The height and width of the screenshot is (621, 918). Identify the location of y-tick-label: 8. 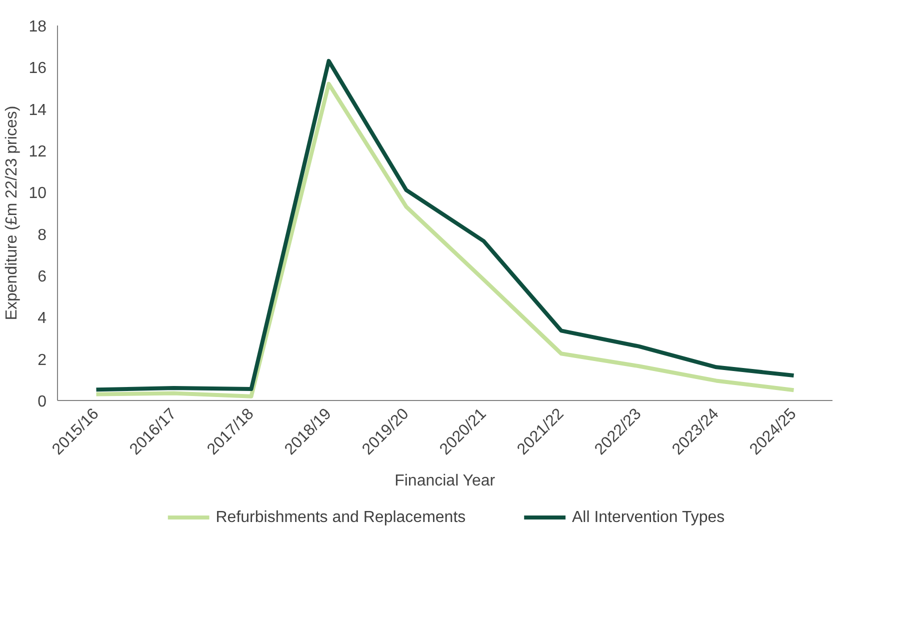
(42, 235).